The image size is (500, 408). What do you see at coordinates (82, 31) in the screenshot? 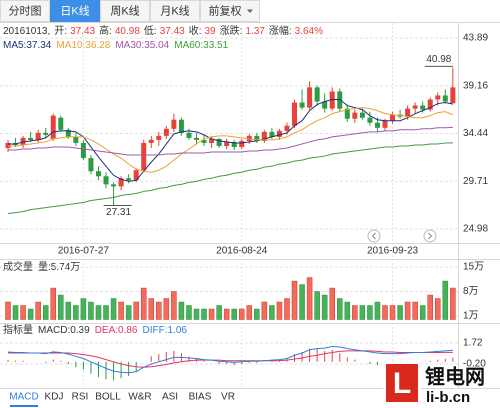
I see `info-value: 37.43` at bounding box center [82, 31].